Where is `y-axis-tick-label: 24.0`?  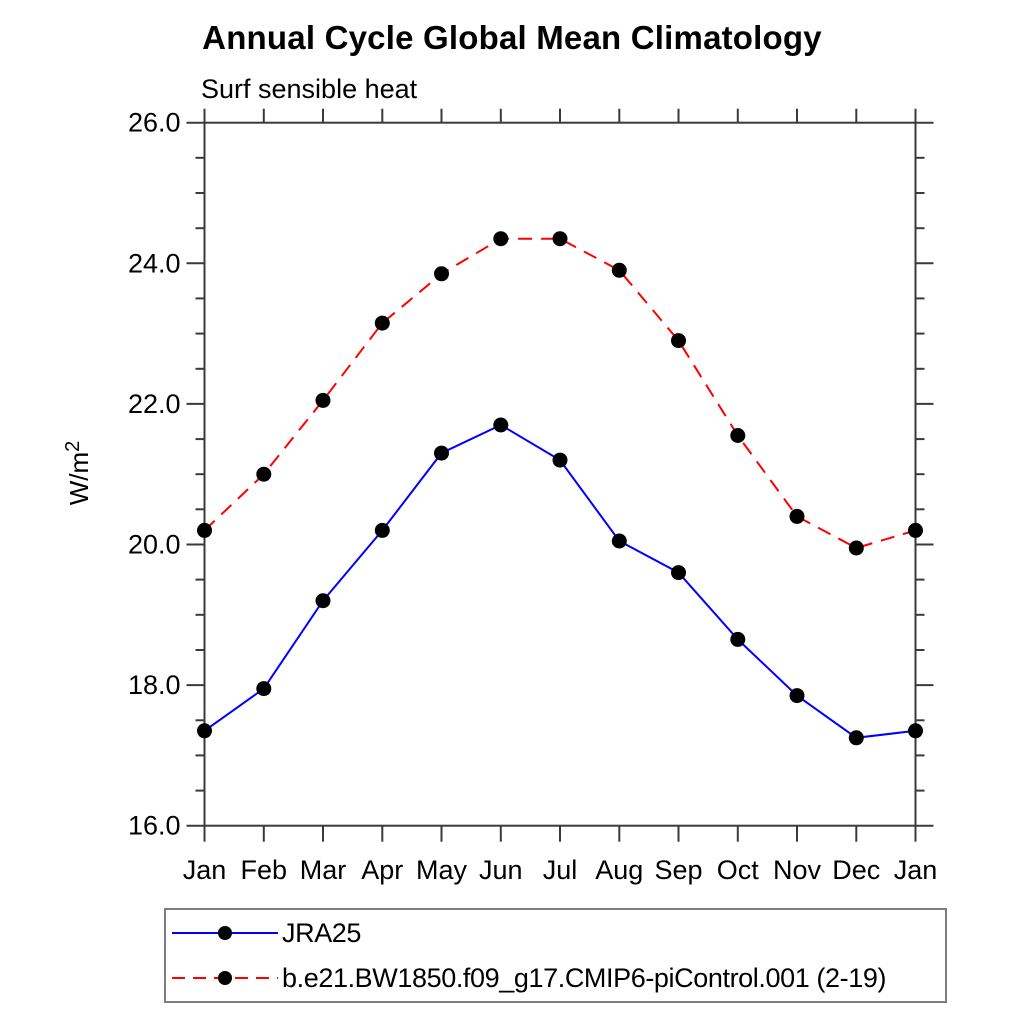 y-axis-tick-label: 24.0 is located at coordinates (154, 263).